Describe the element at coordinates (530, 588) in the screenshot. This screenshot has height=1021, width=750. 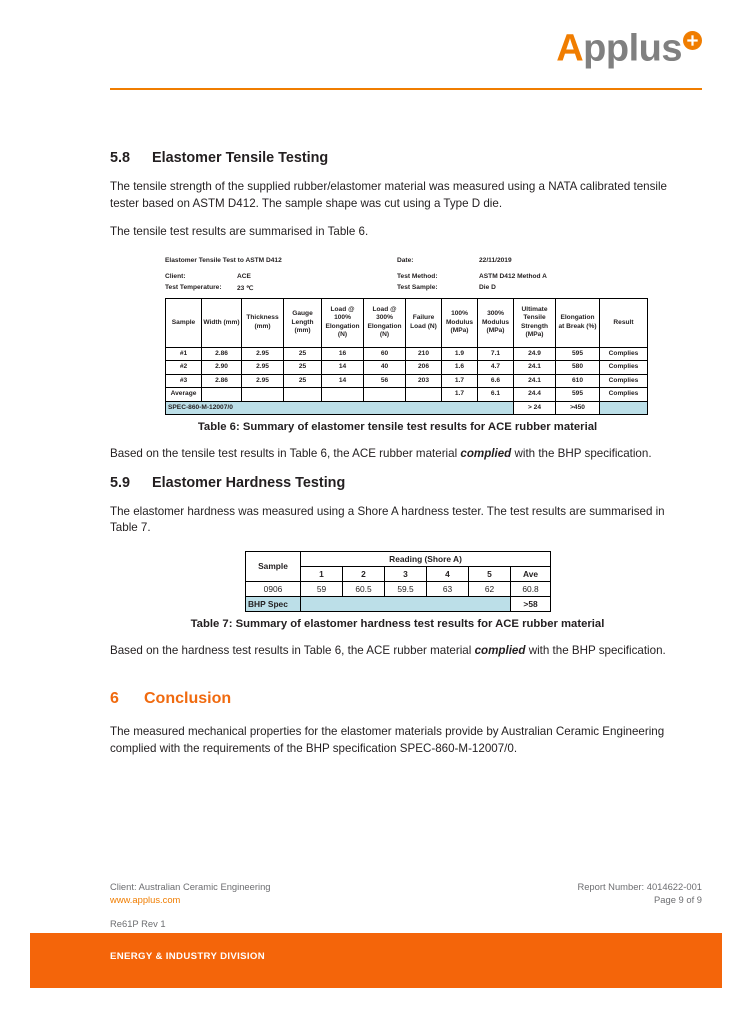
I see `cell-reading-ave: 60.8` at that location.